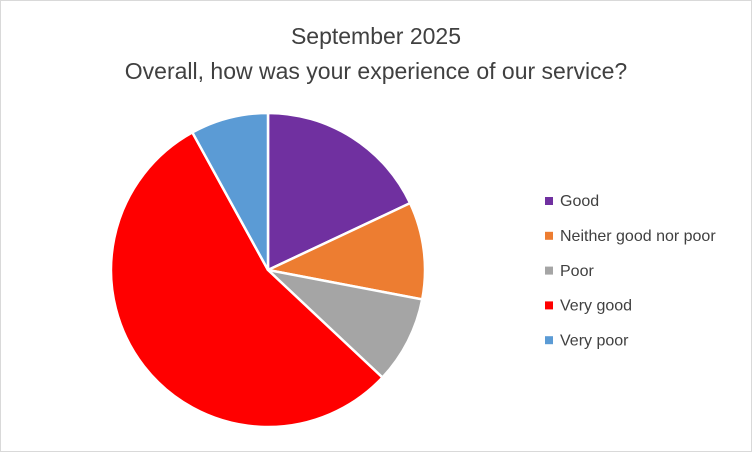  Describe the element at coordinates (376, 36) in the screenshot. I see `chart-title: September 2025` at that location.